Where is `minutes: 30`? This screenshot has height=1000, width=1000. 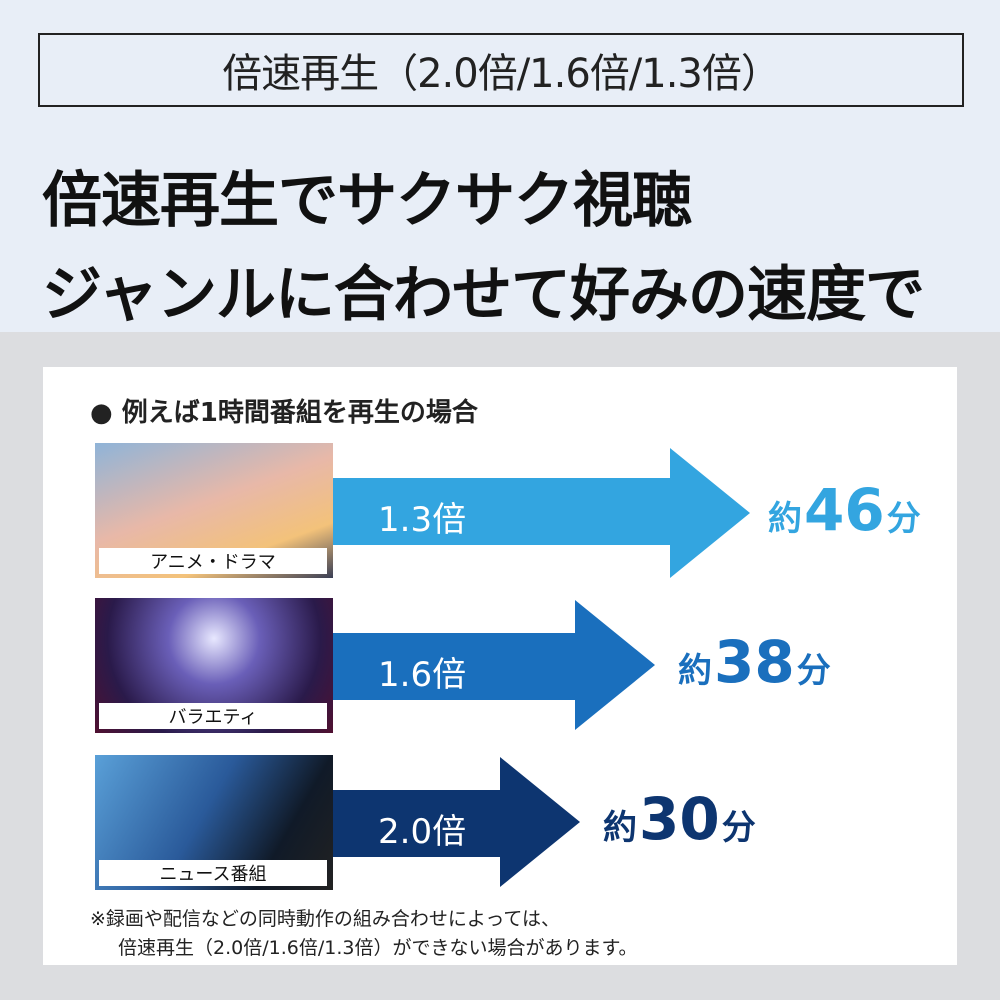
minutes: 30 is located at coordinates (679, 819).